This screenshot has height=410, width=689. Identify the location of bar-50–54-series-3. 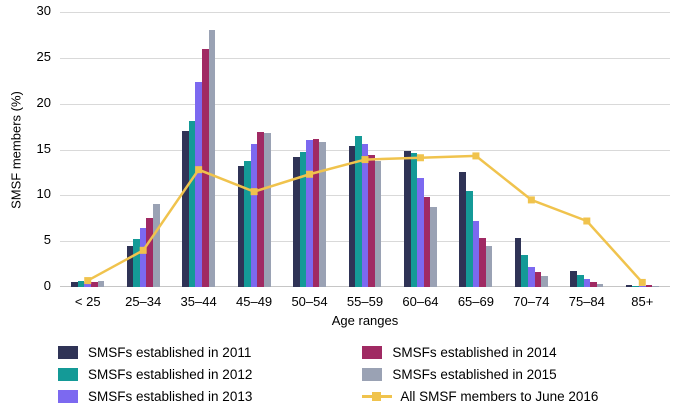
(316, 213).